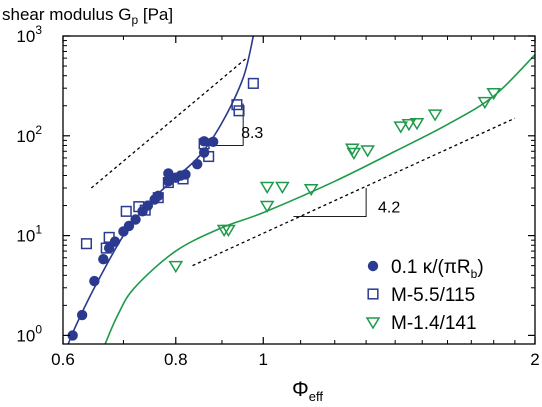  I want to click on y-tick-label: 10¹, so click(29, 234).